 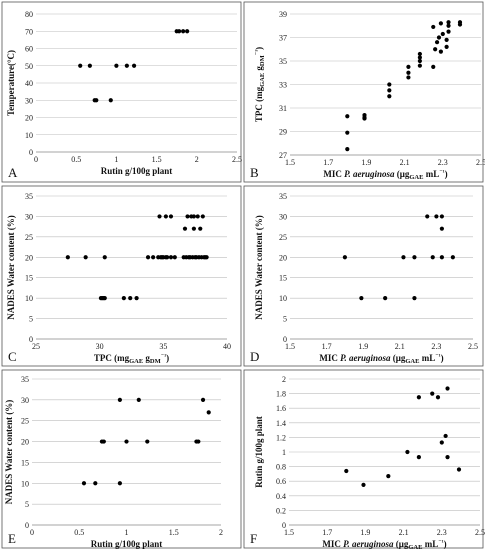 I want to click on y-tick-label: 31, so click(x=283, y=108).